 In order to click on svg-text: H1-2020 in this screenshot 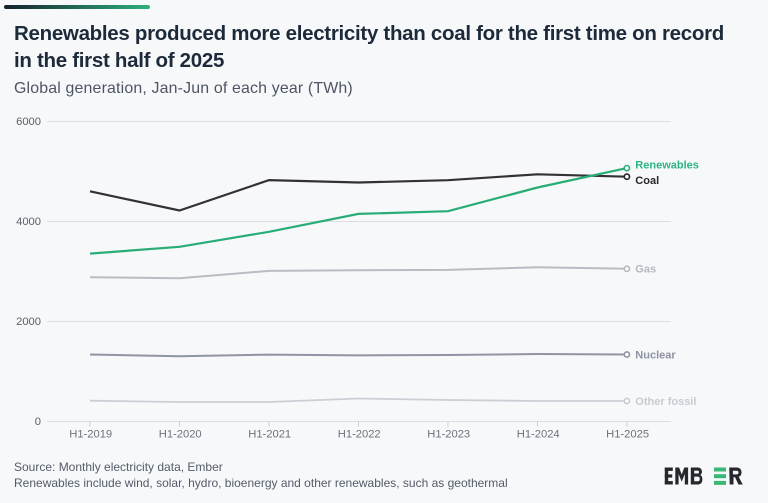, I will do `click(180, 435)`.